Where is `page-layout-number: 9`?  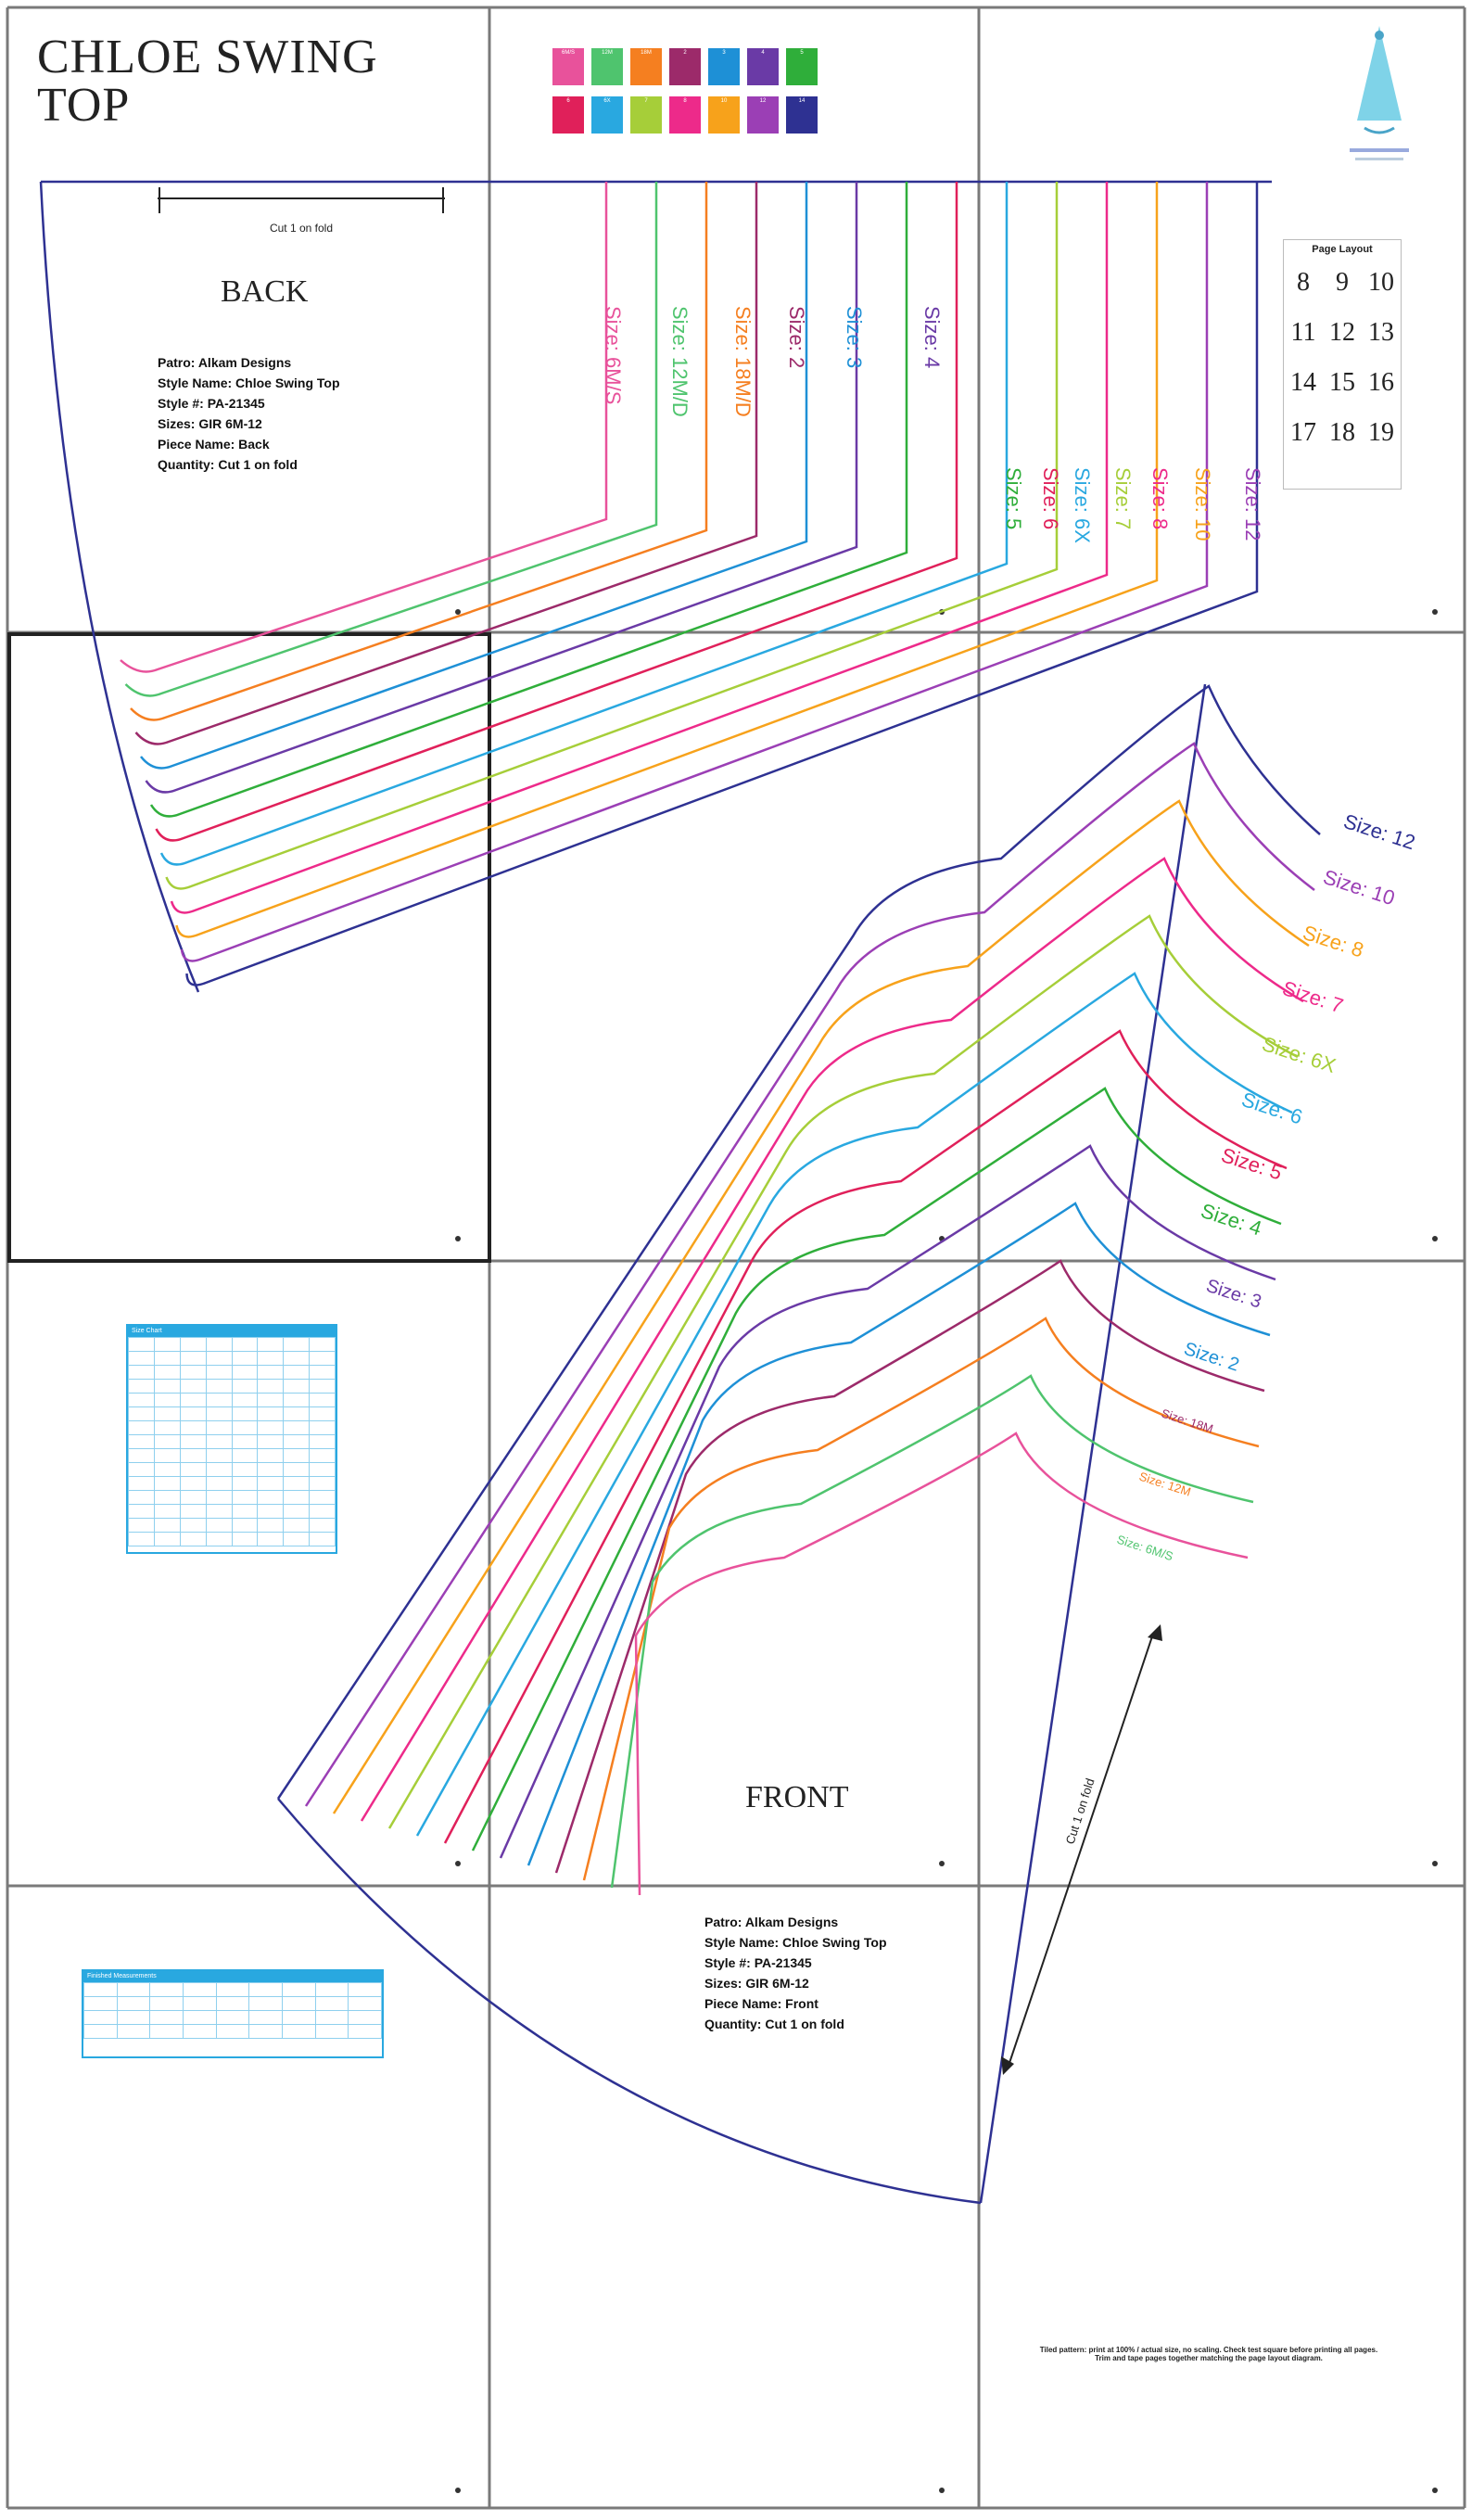
page-layout-number: 9 is located at coordinates (1342, 282).